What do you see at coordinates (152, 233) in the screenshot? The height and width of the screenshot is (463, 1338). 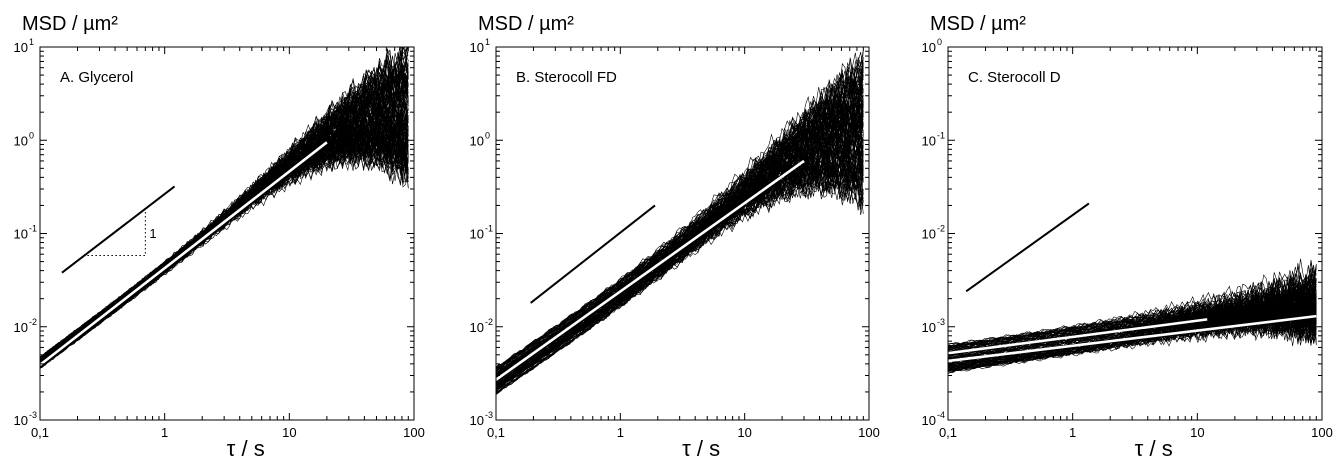 I see `slope-triangle-label: 1` at bounding box center [152, 233].